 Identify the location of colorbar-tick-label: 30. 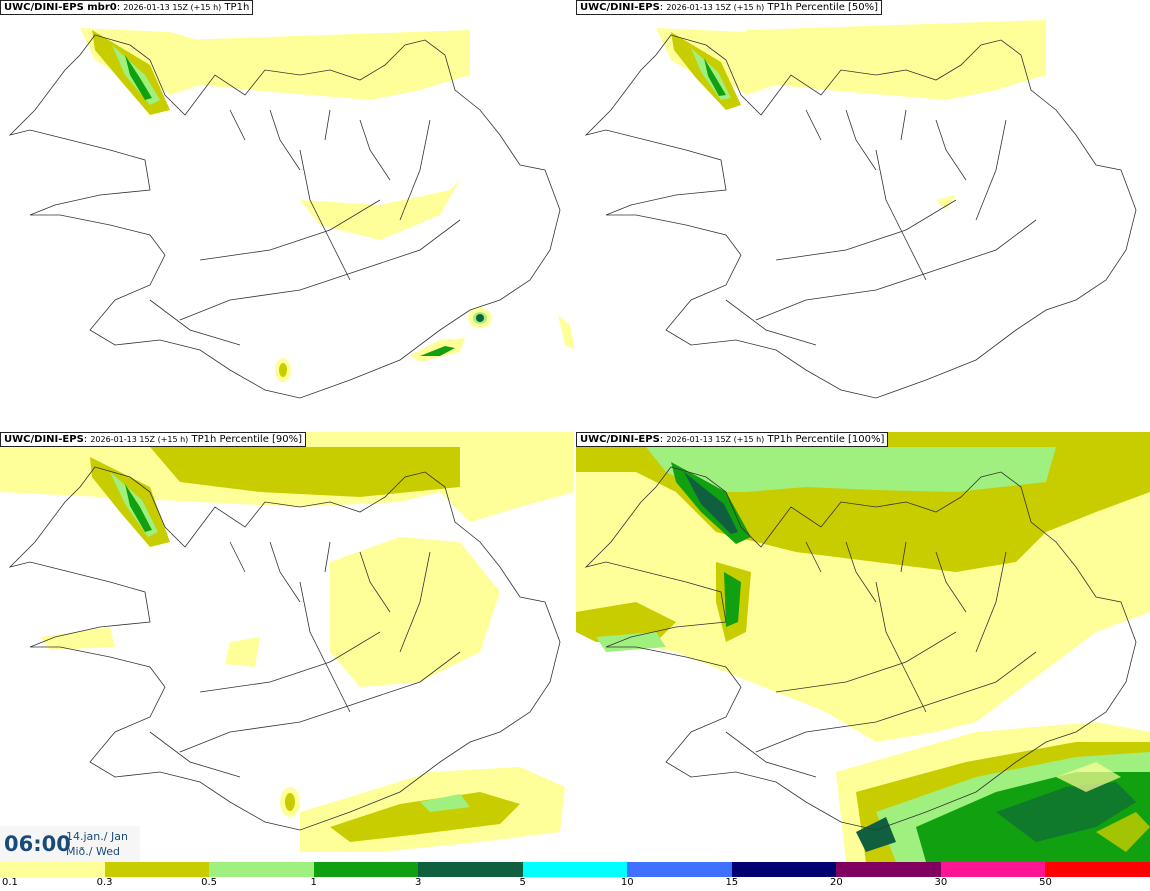
(941, 882).